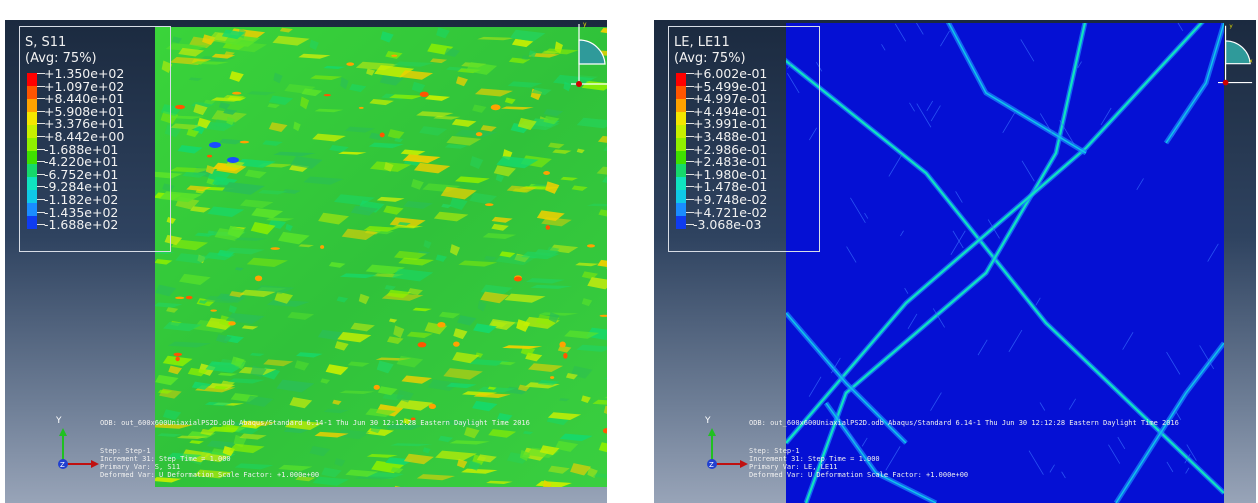 The width and height of the screenshot is (1258, 503). I want to click on legend-value: +8.442e+00, so click(84, 136).